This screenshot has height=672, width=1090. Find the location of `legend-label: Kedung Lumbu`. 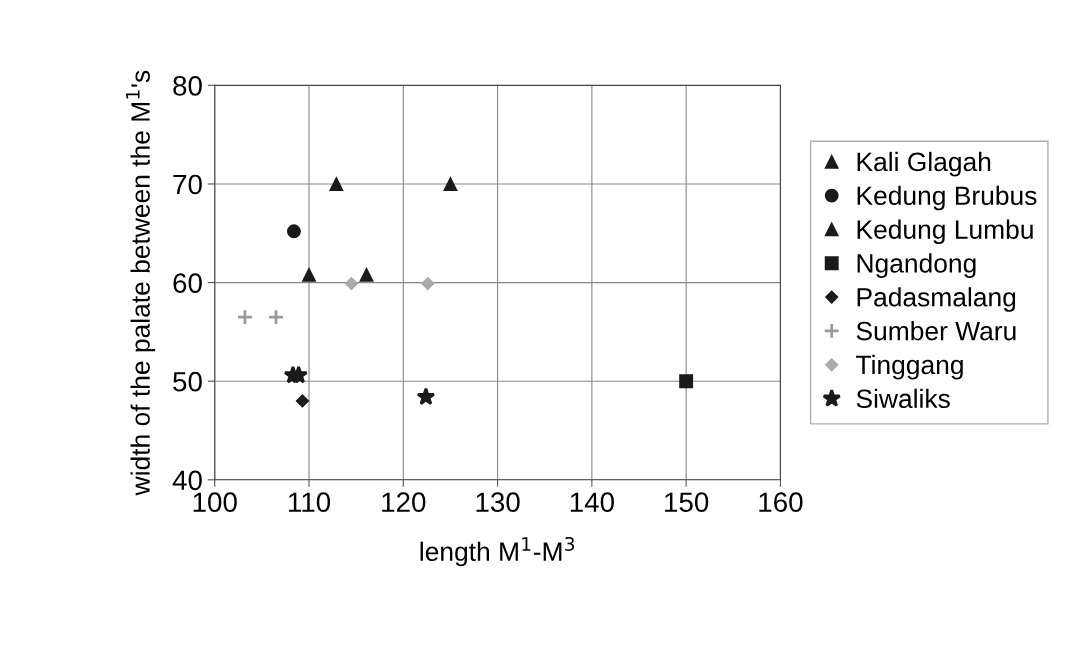

legend-label: Kedung Lumbu is located at coordinates (945, 232).